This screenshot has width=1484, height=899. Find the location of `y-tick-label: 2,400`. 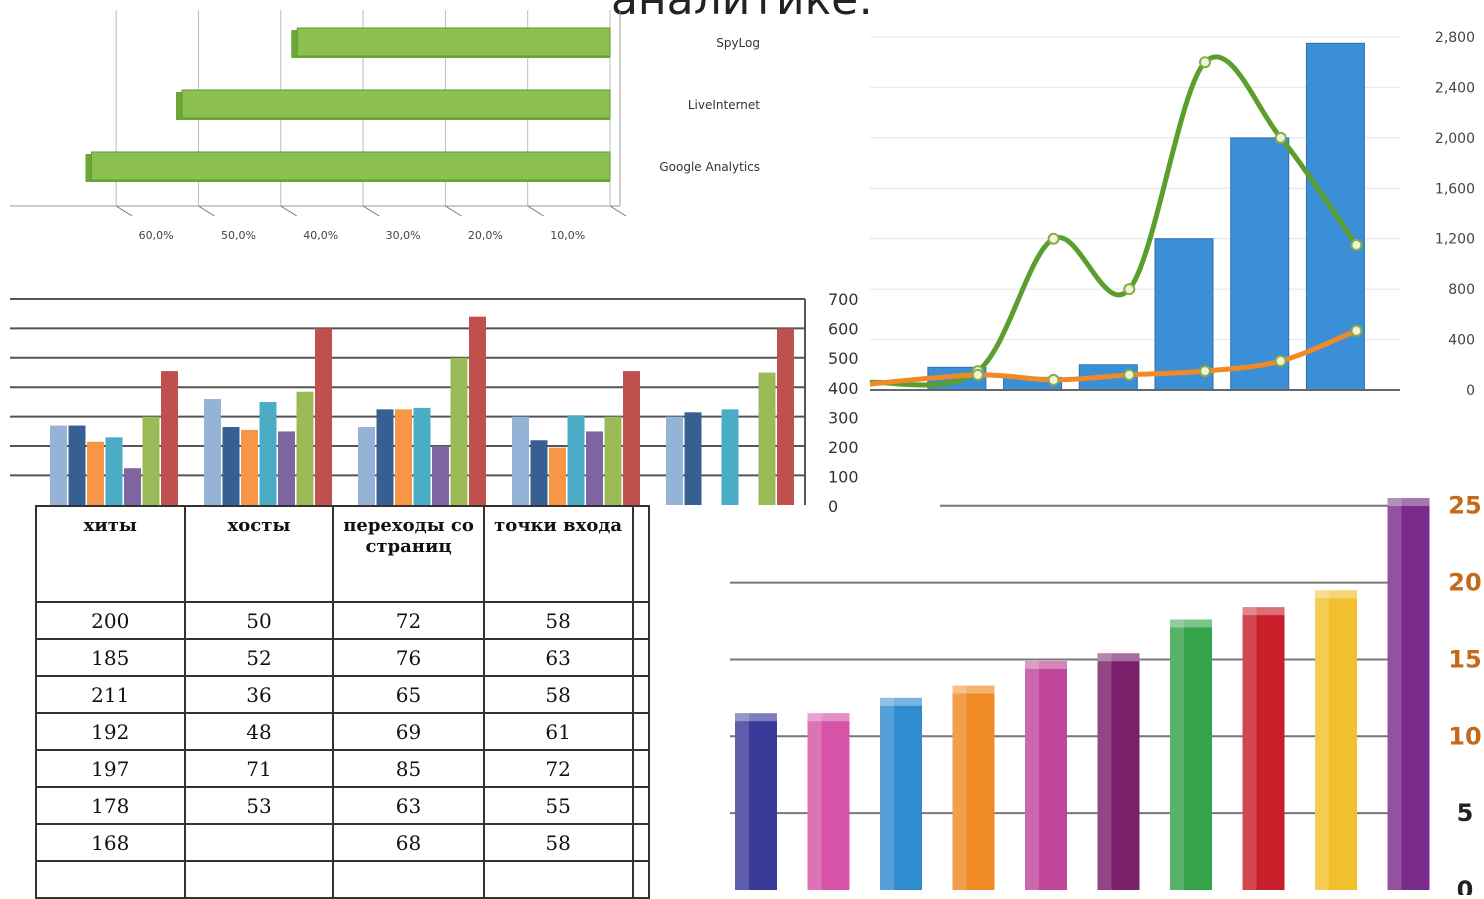

y-tick-label: 2,400 is located at coordinates (1455, 88).